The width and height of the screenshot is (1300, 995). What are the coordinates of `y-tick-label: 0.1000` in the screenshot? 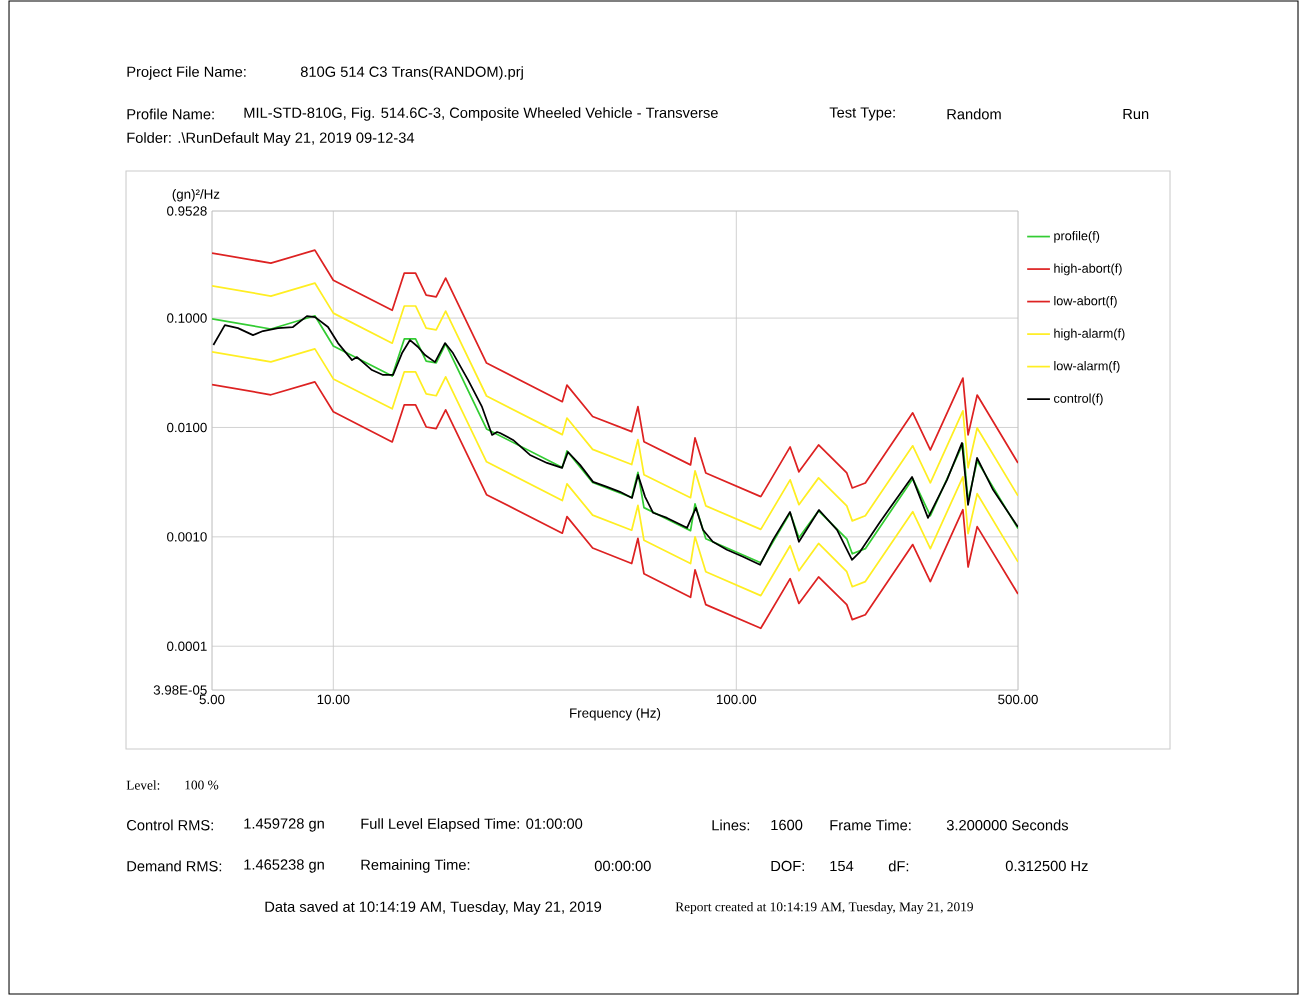 It's located at (187, 318).